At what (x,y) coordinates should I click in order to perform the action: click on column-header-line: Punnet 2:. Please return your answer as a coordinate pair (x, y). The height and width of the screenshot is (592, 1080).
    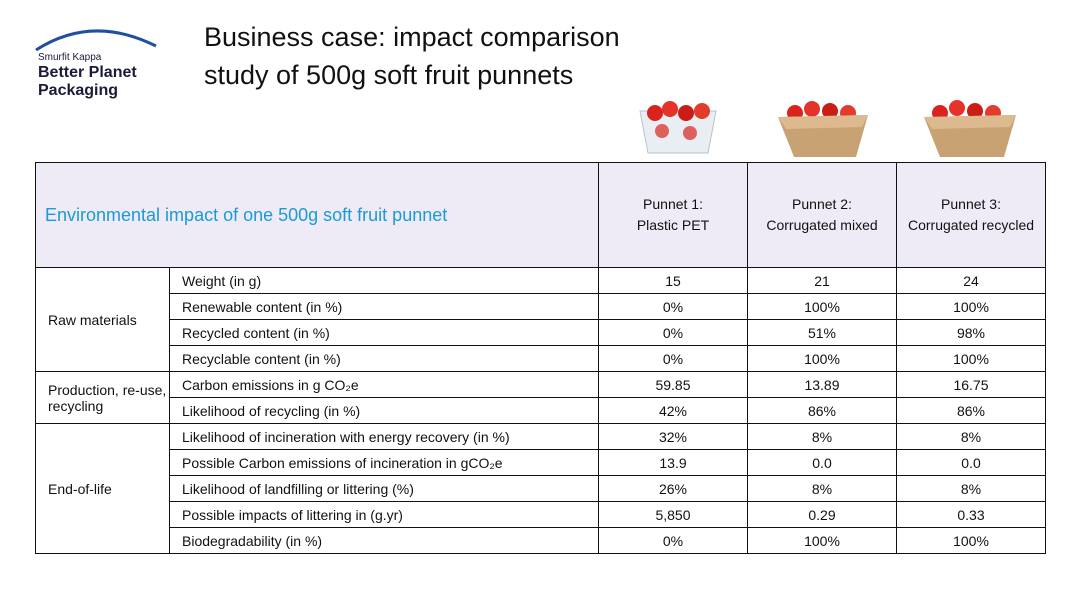
    Looking at the image, I should click on (822, 204).